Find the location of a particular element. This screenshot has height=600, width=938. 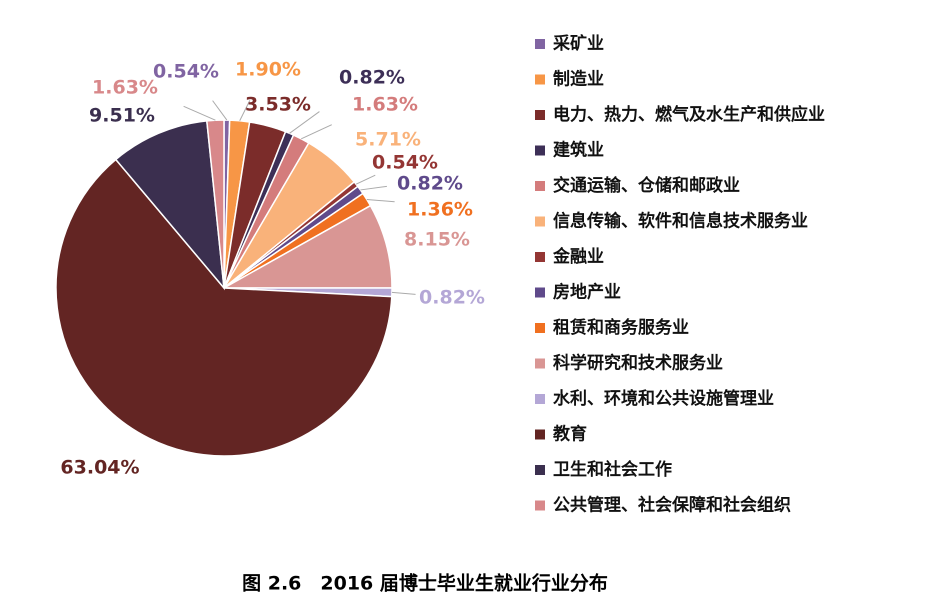

legend-label: 科学研究和技术服务业 is located at coordinates (638, 363).